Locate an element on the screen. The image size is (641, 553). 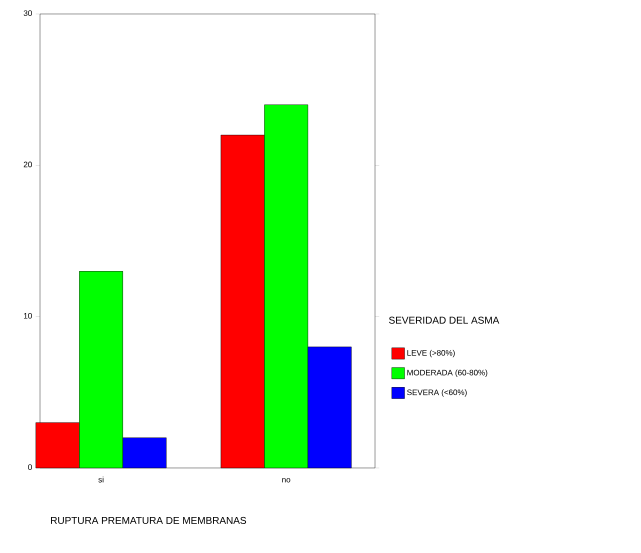
x-axis-title: RUPTURA PREMATURA DE MEMBRANAS is located at coordinates (148, 520).